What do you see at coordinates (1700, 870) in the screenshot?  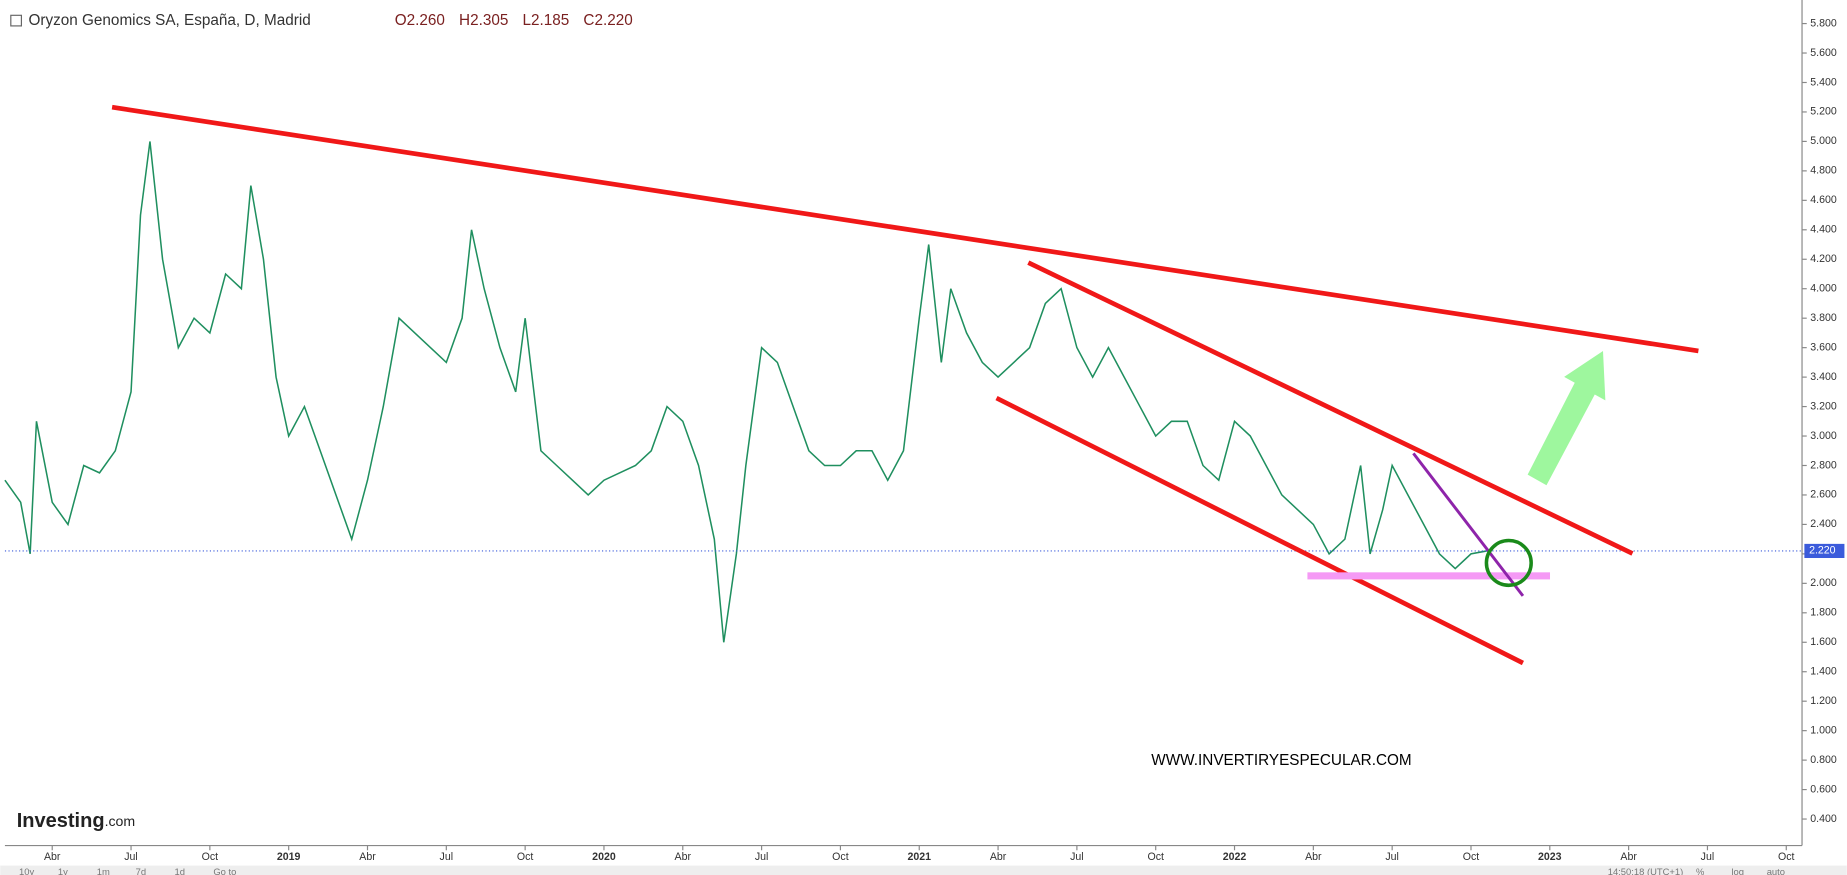 I see `option-button: %` at bounding box center [1700, 870].